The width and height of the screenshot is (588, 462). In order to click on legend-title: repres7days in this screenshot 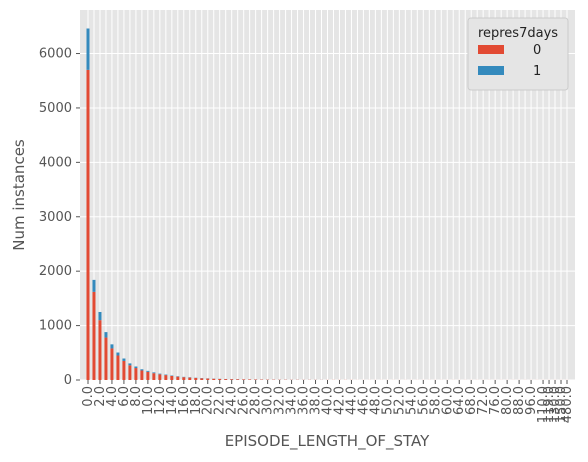, I will do `click(518, 33)`.